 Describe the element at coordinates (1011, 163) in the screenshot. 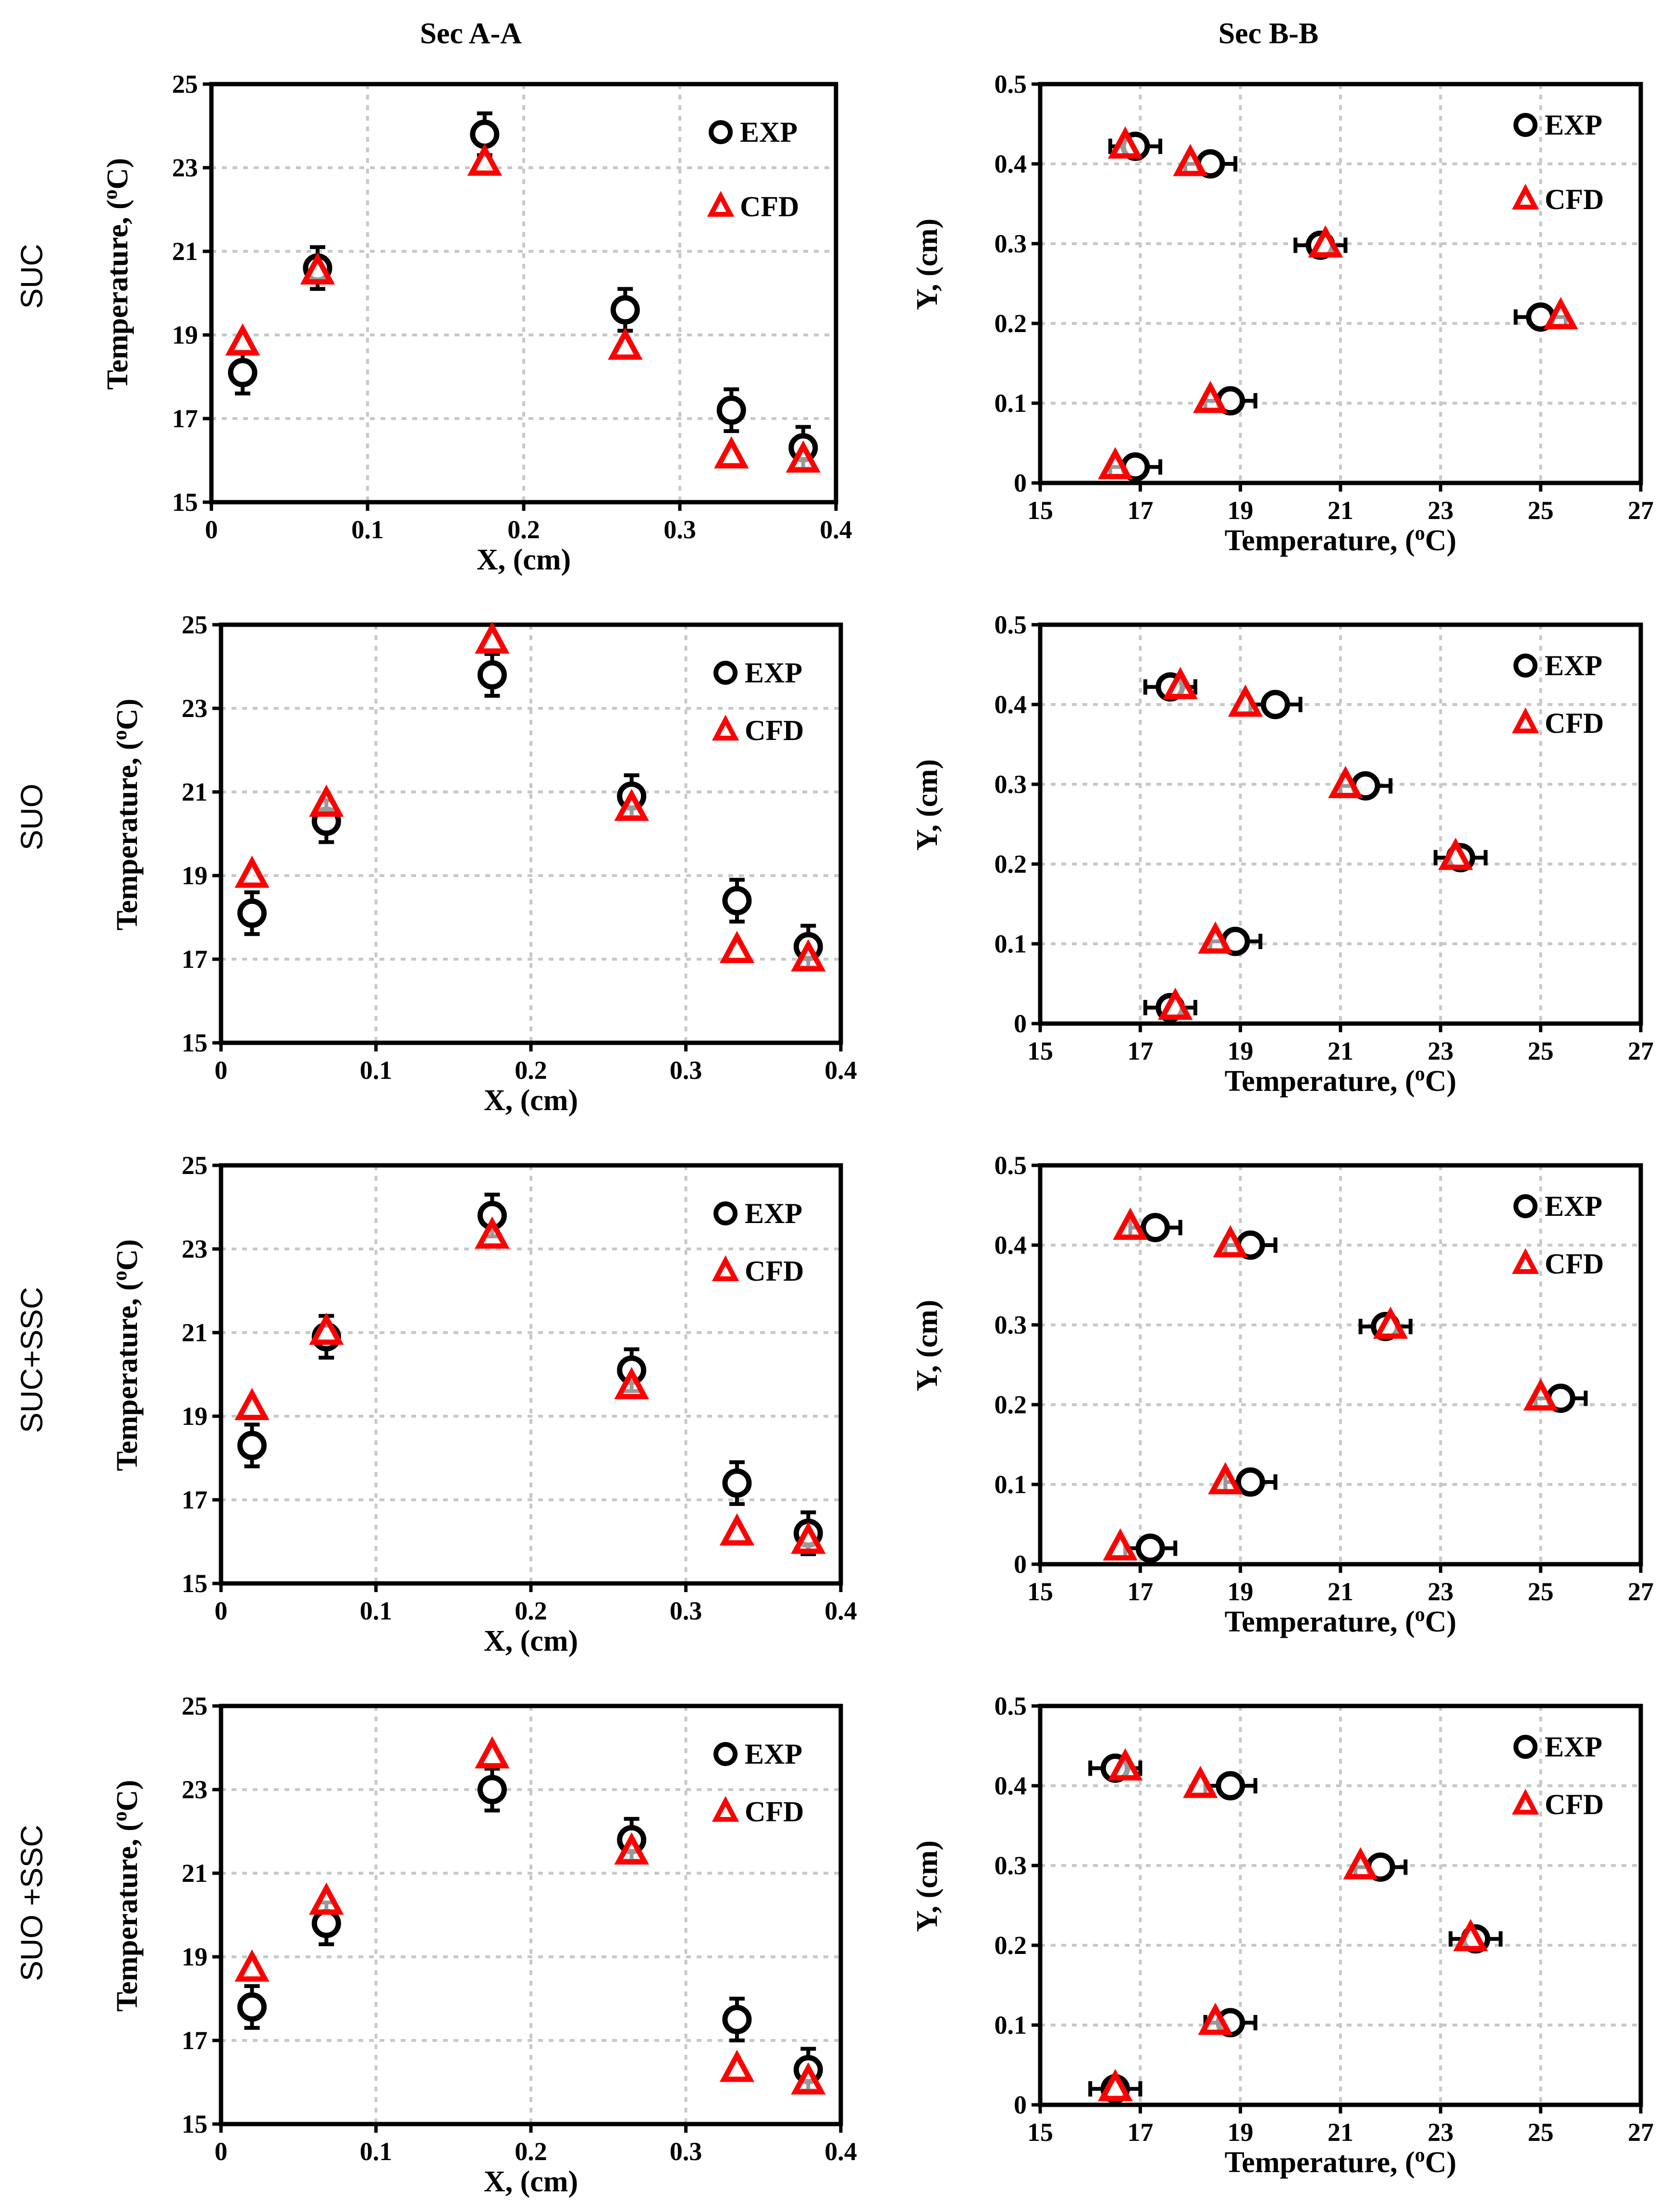

I see `y-tick-label: 0.4` at that location.